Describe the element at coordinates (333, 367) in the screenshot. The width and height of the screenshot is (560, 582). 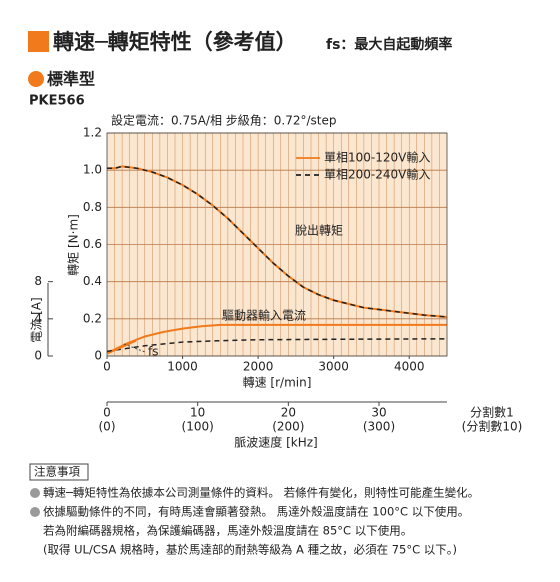
I see `x-tick-label: 3000` at that location.